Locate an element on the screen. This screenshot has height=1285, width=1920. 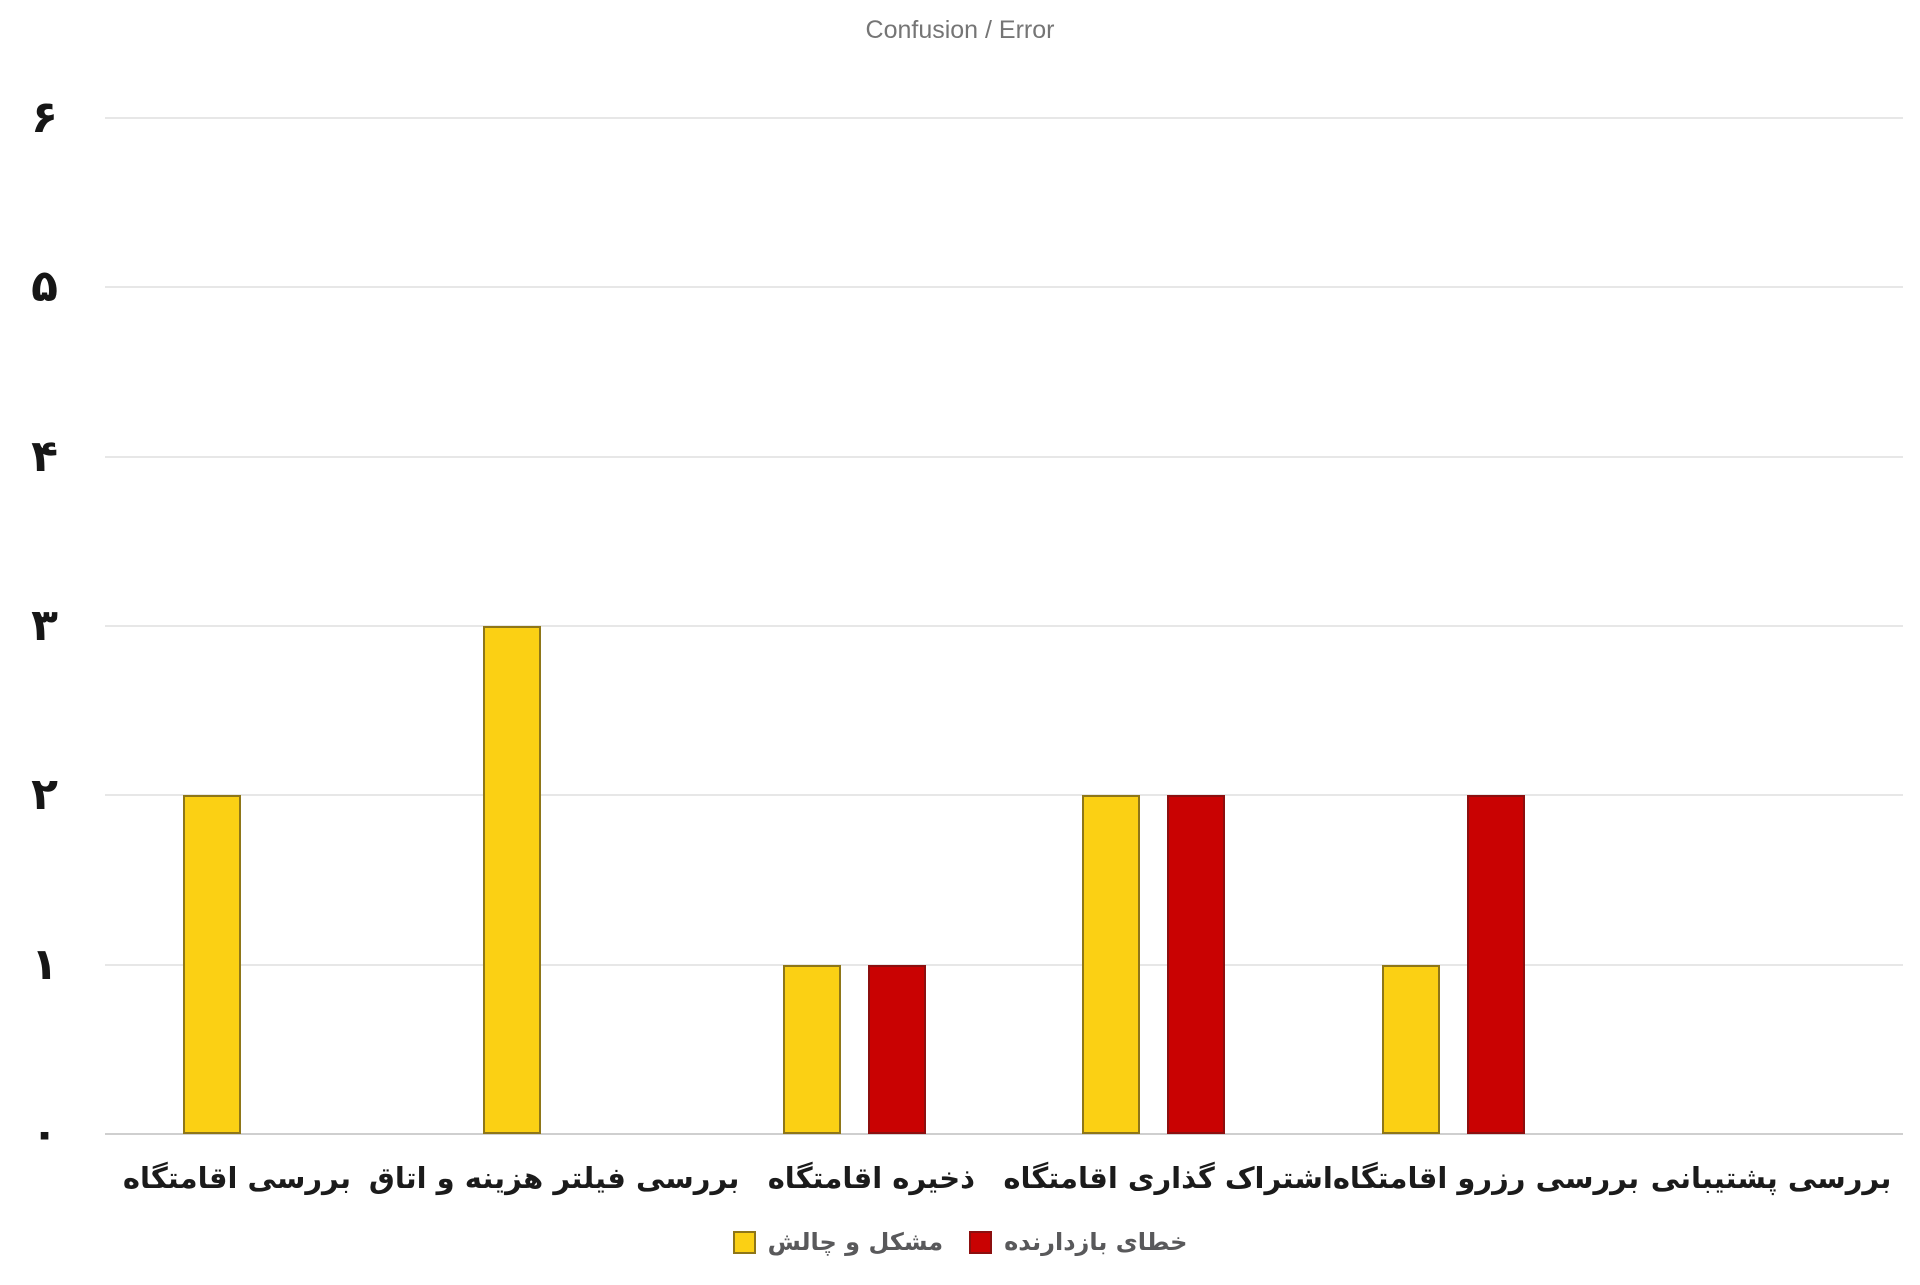
bar-slot-series2-cat2 is located at coordinates (597, 626).